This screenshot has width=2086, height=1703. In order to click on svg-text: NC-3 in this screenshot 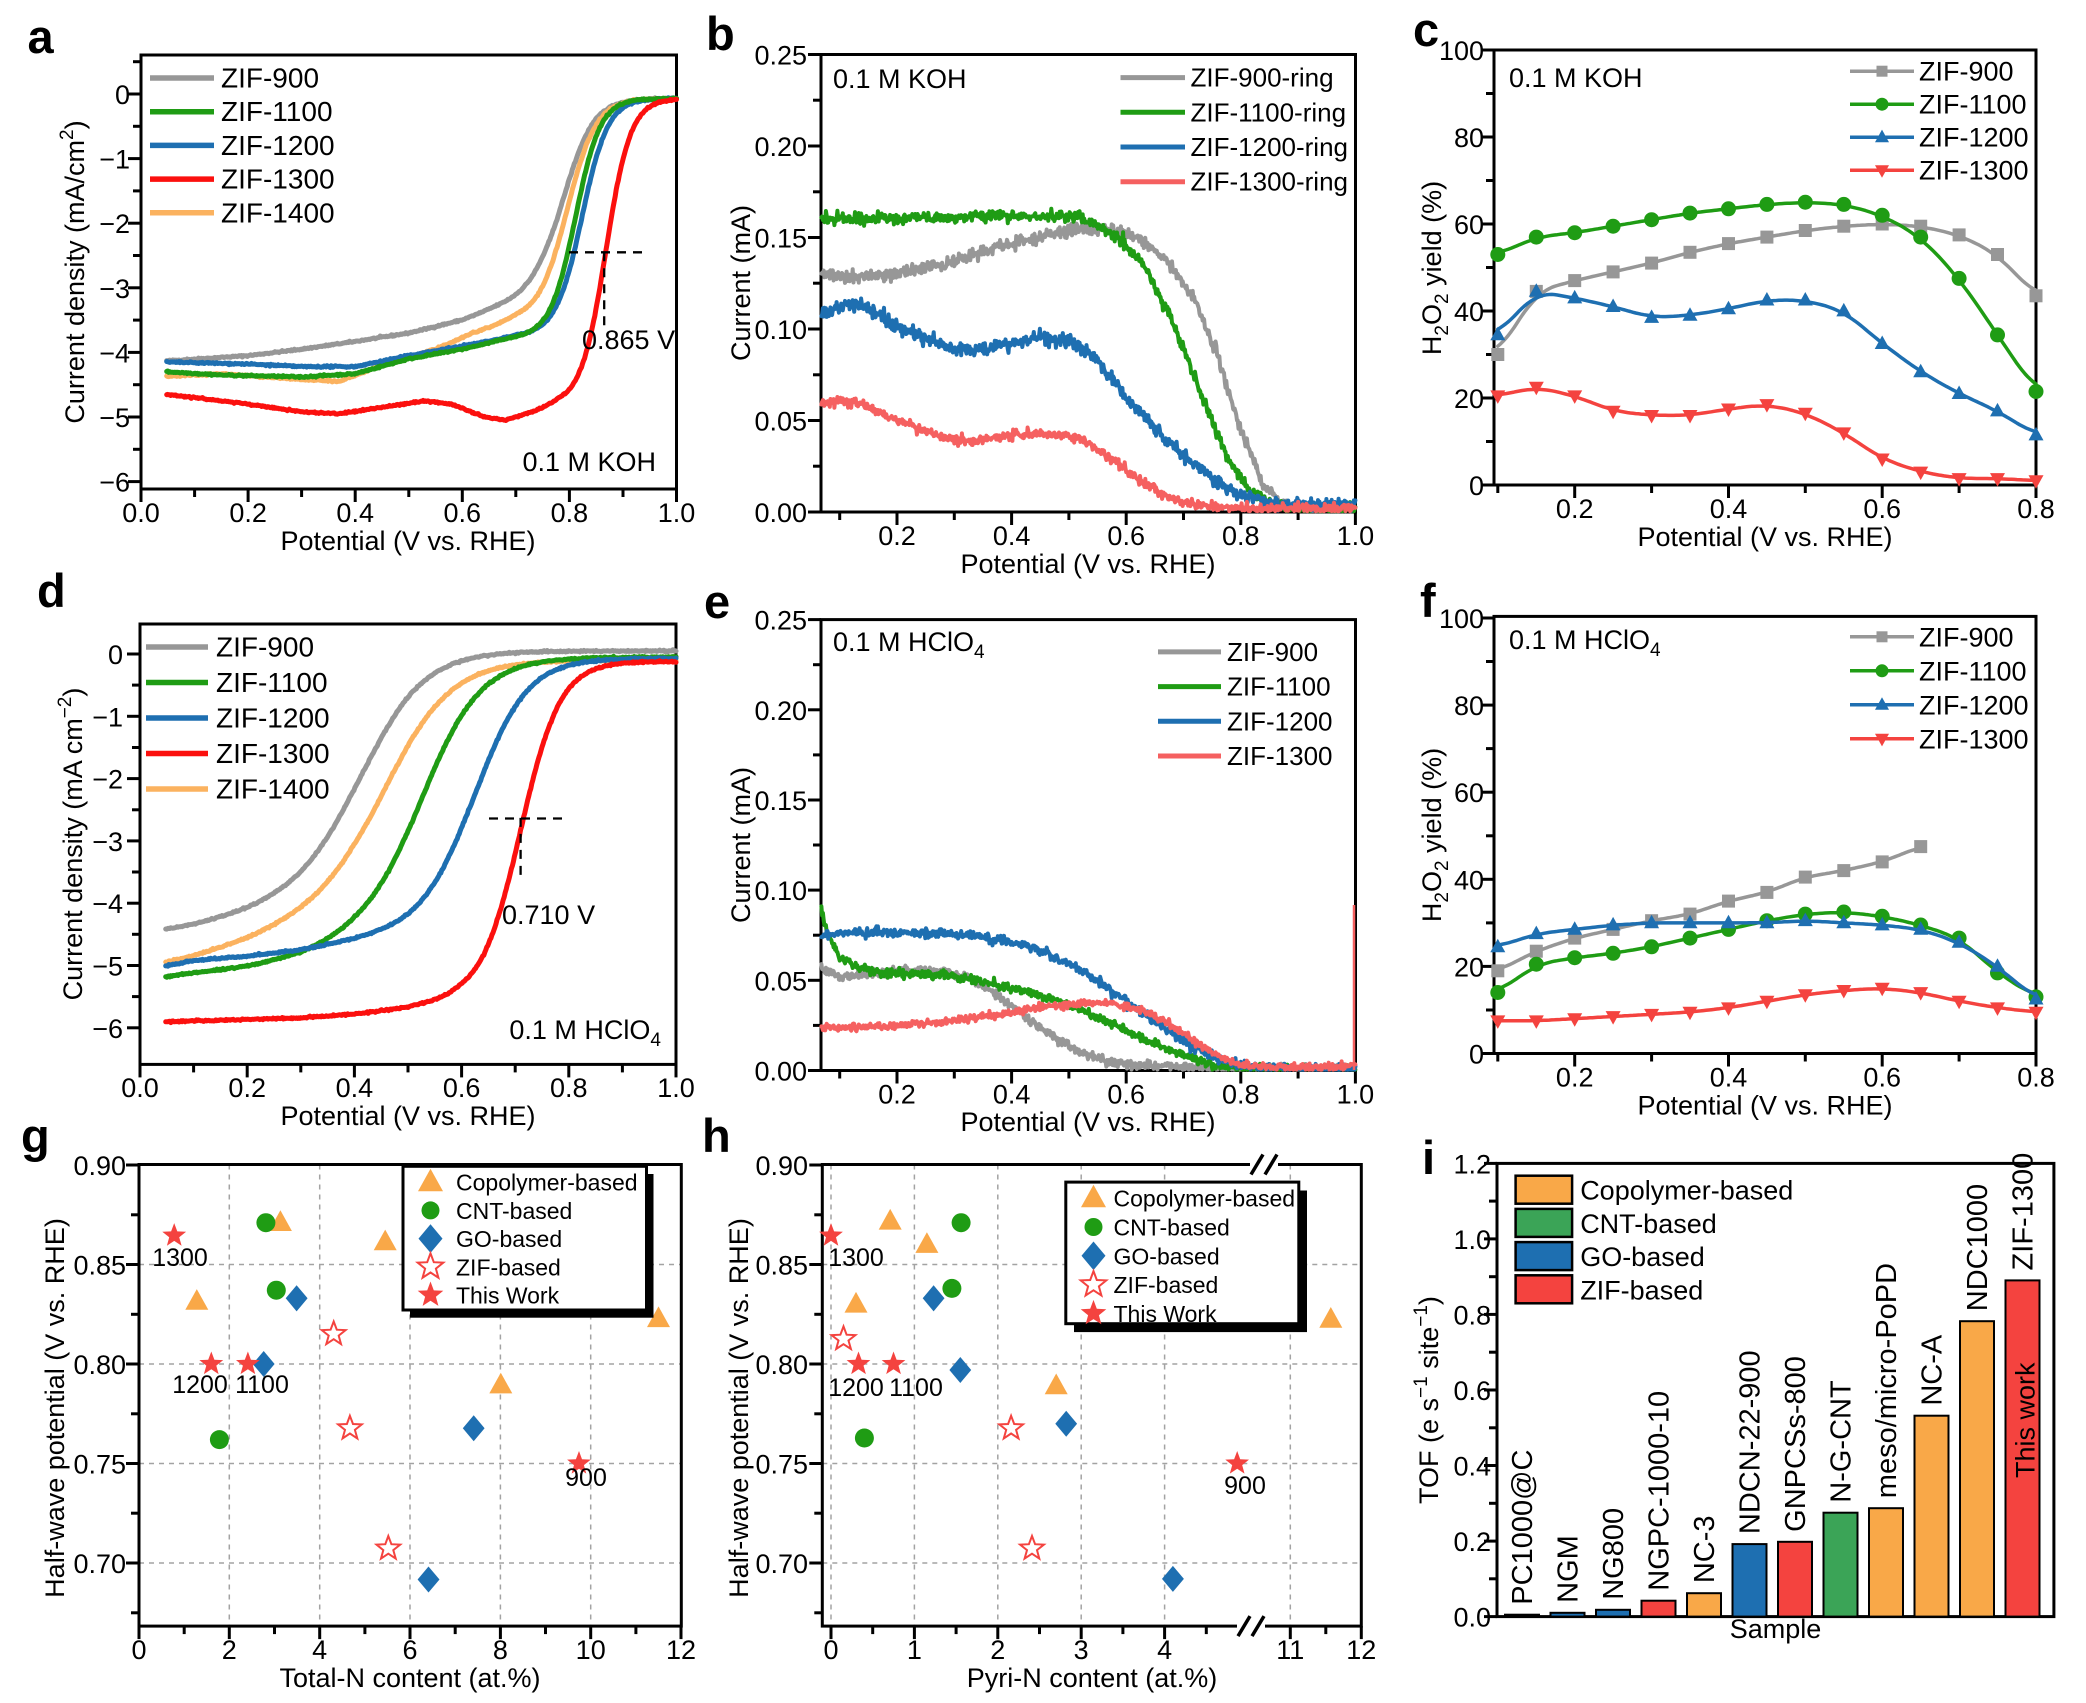, I will do `click(1705, 1550)`.